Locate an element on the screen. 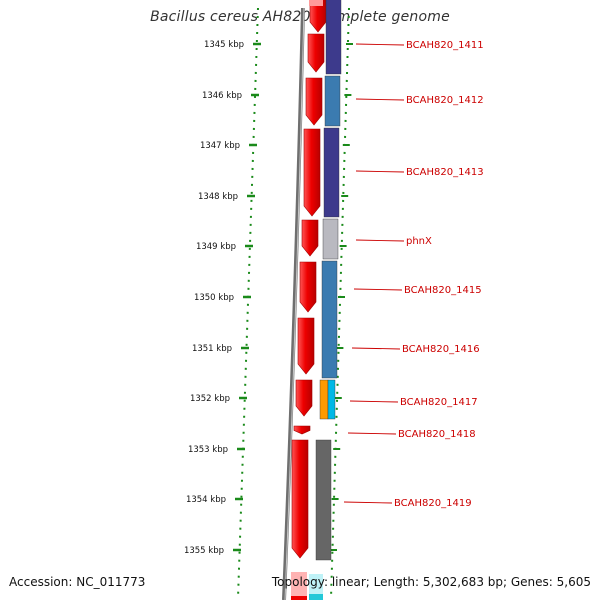 The height and width of the screenshot is (600, 600). sequence-backbone is located at coordinates (293, 303).